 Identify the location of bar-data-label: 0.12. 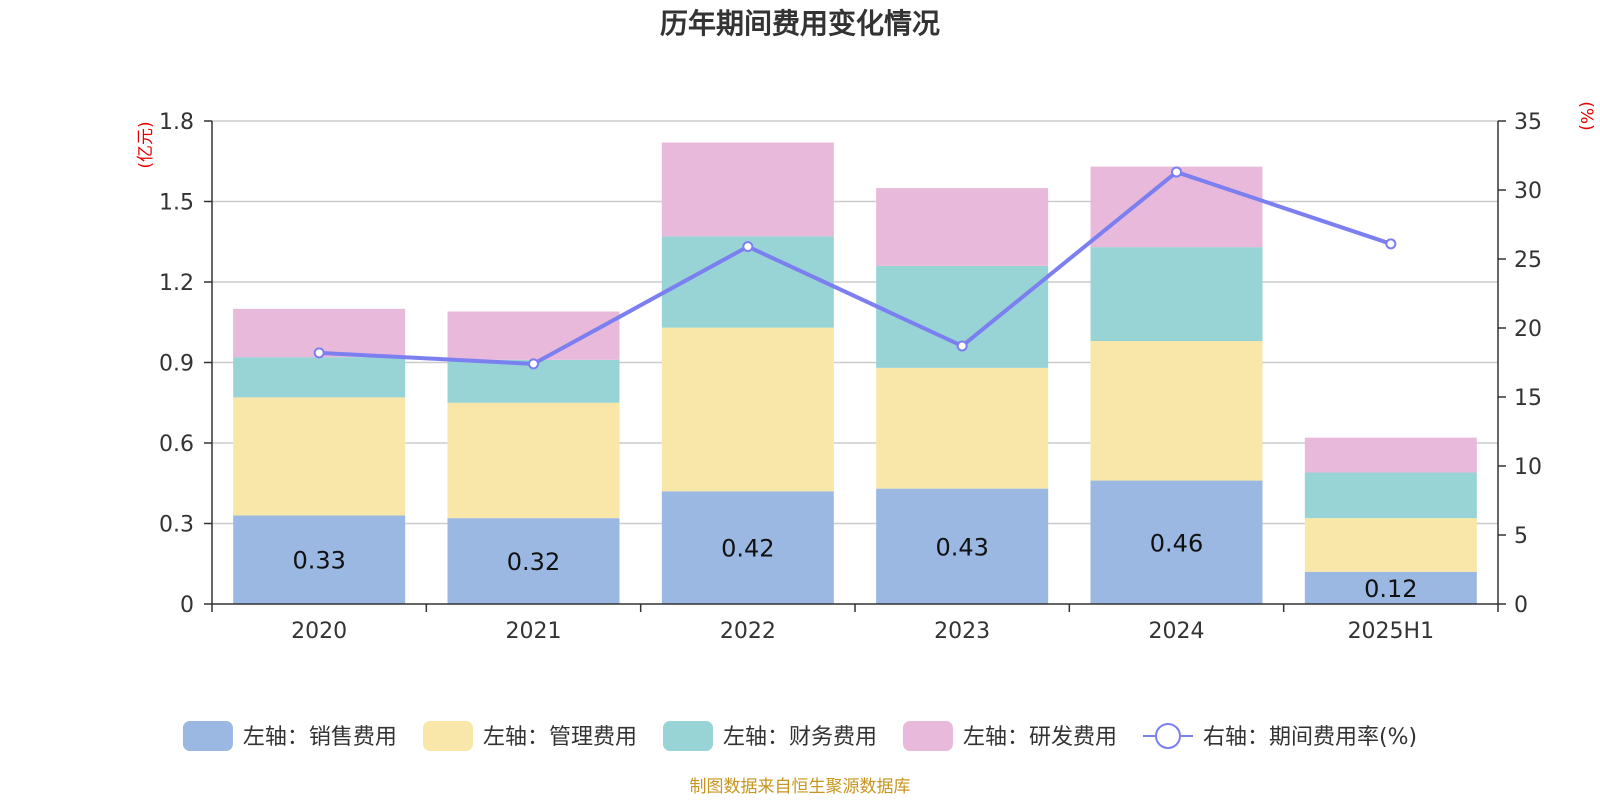
(1390, 589).